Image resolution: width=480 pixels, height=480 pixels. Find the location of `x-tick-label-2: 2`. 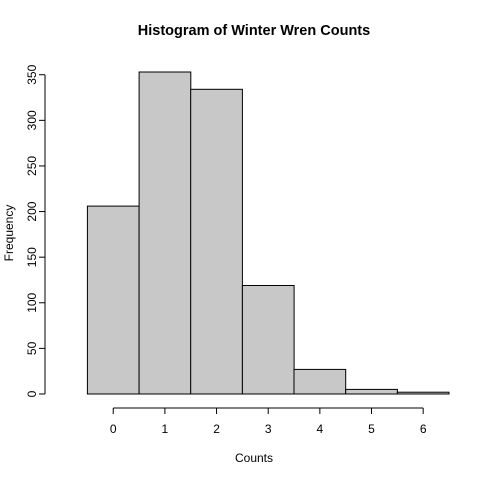

x-tick-label-2: 2 is located at coordinates (216, 429).